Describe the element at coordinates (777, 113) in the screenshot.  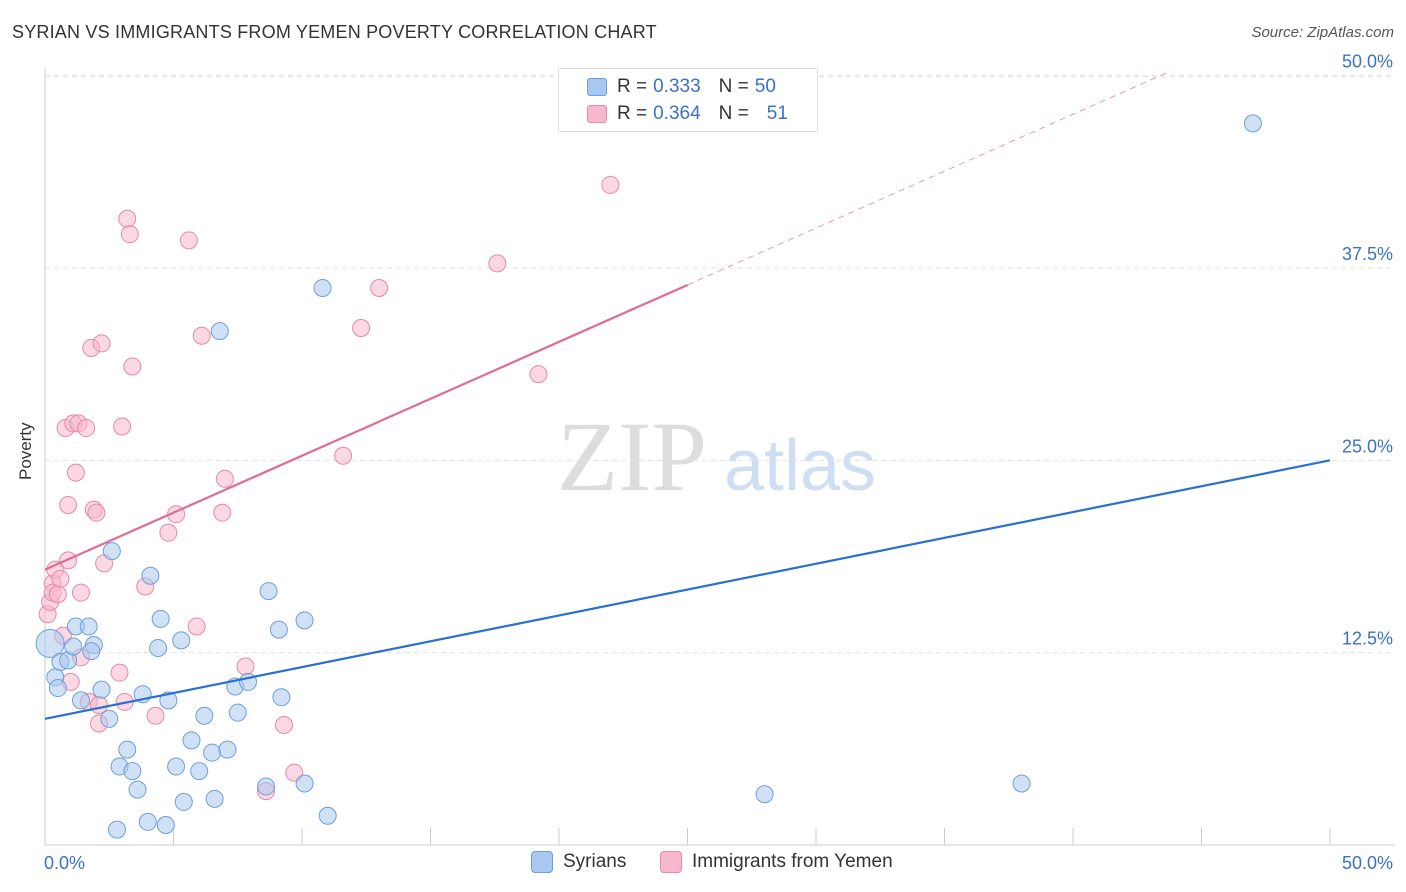
I see `legend-yemen-n: 51` at that location.